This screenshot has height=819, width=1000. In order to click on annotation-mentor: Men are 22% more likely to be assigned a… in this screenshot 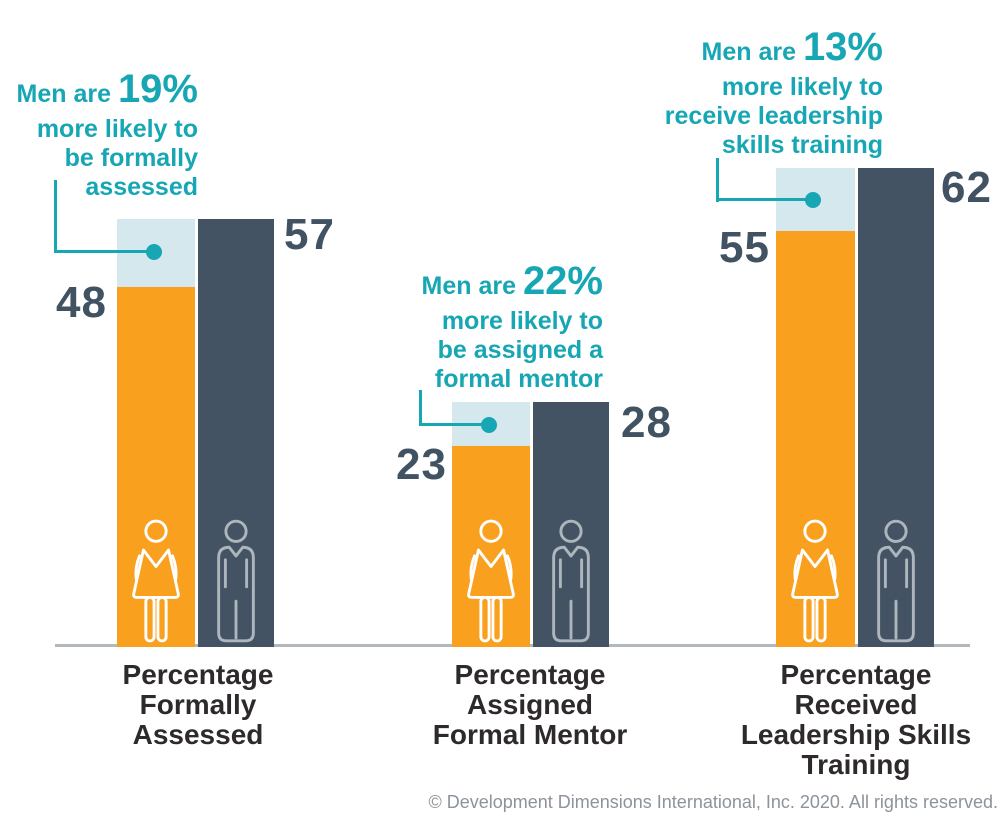, I will do `click(467, 326)`.